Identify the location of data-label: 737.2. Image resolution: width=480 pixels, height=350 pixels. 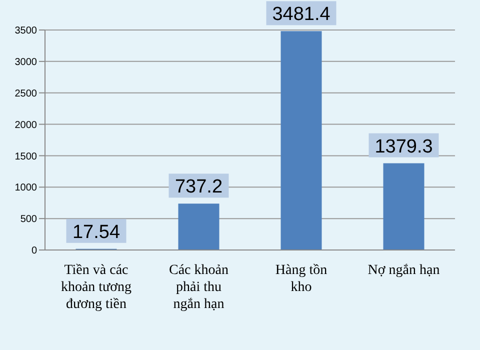
(198, 187).